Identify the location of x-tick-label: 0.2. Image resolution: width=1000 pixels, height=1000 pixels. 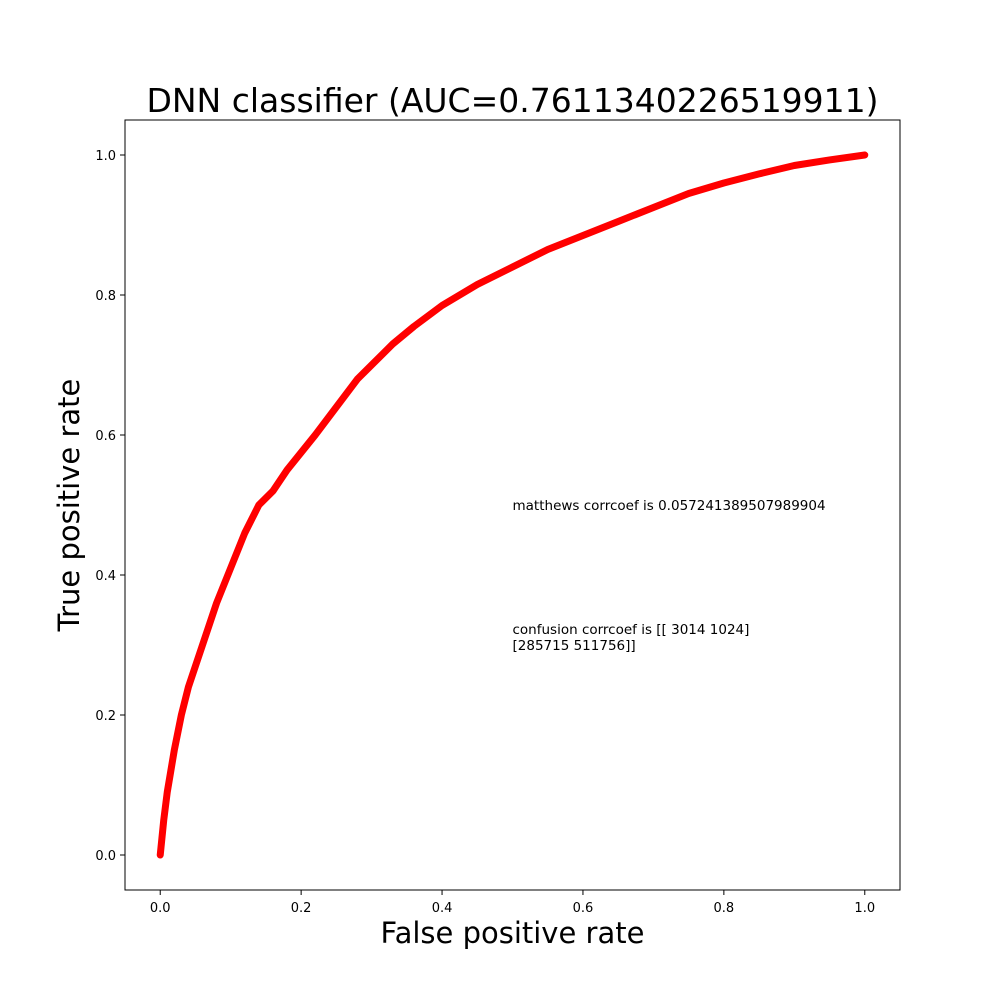
(301, 908).